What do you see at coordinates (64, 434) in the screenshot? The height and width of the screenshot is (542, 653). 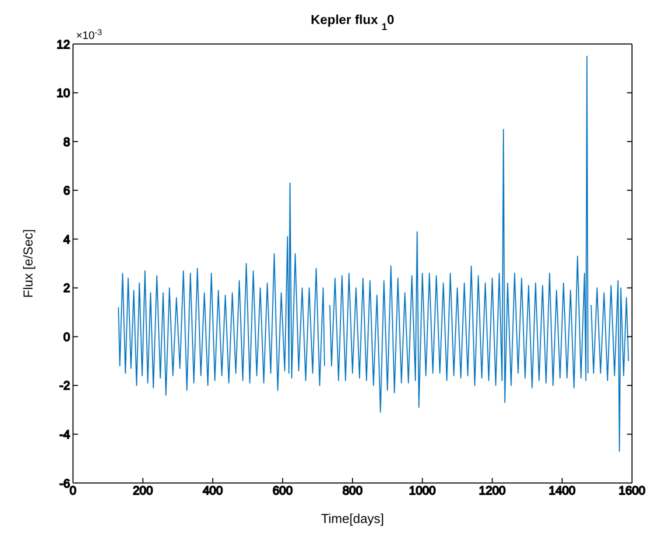 I see `y-tick-label: -4` at bounding box center [64, 434].